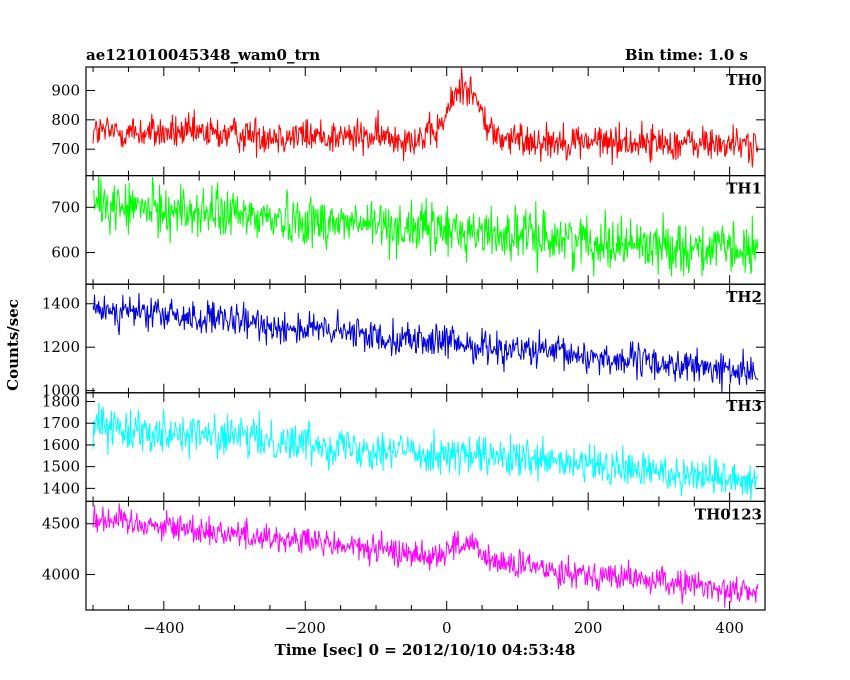 The width and height of the screenshot is (850, 680). What do you see at coordinates (203, 55) in the screenshot?
I see `chart-title-left: ae121010045348_wam0_trn` at bounding box center [203, 55].